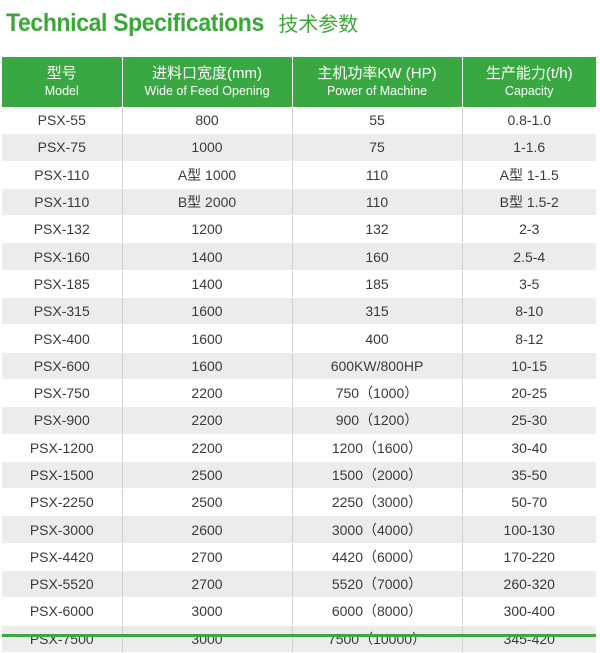  I want to click on cell-model: PSX-132, so click(62, 229).